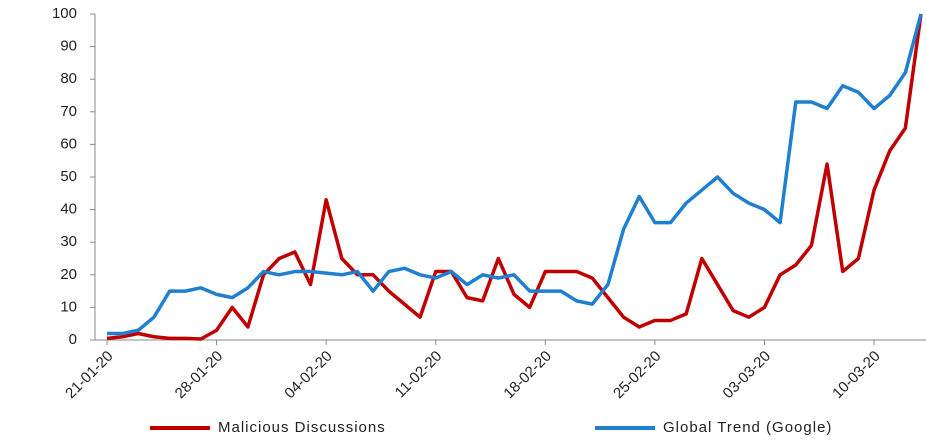  What do you see at coordinates (856, 375) in the screenshot?
I see `x-tick-label: 10-03-20` at bounding box center [856, 375].